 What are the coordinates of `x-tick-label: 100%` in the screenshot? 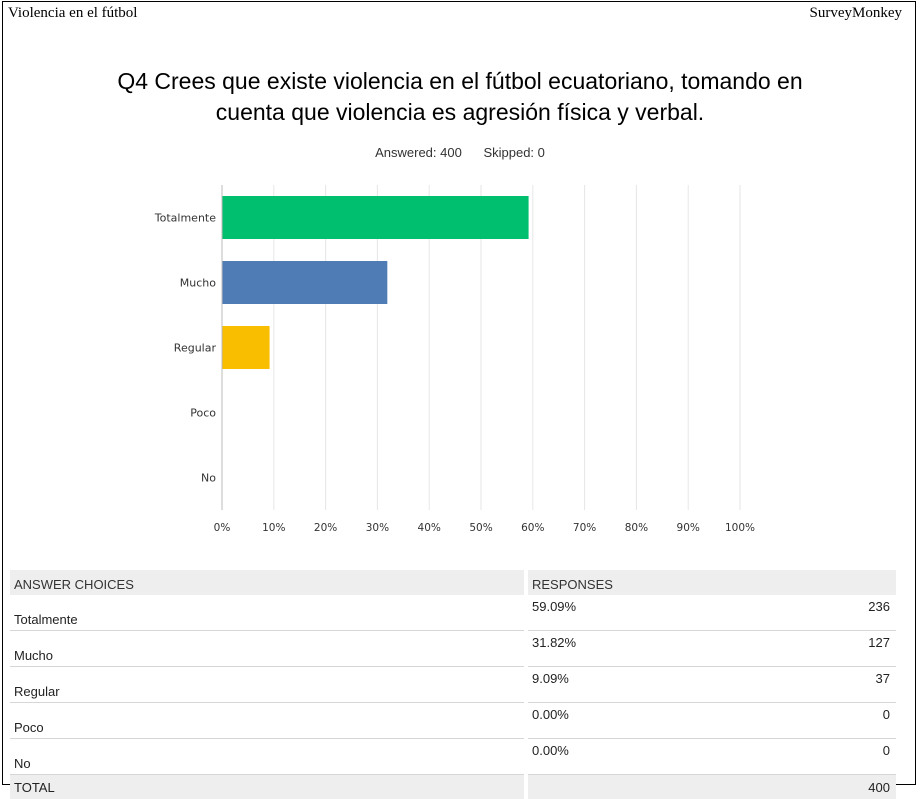 It's located at (740, 528).